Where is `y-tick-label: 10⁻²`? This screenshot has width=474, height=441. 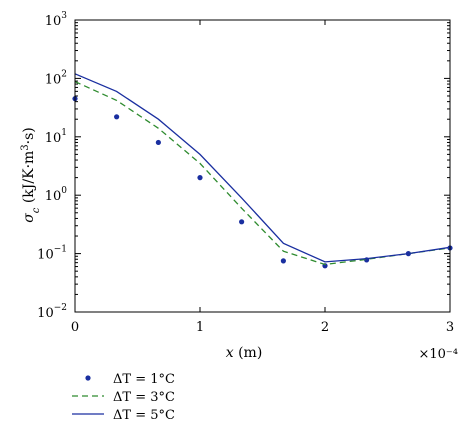
y-tick-label: 10⁻² is located at coordinates (52, 312).